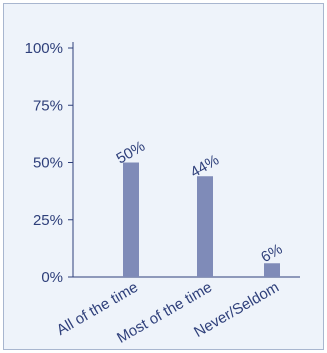 The width and height of the screenshot is (327, 353). What do you see at coordinates (44, 48) in the screenshot?
I see `y-tick-label: 100%` at bounding box center [44, 48].